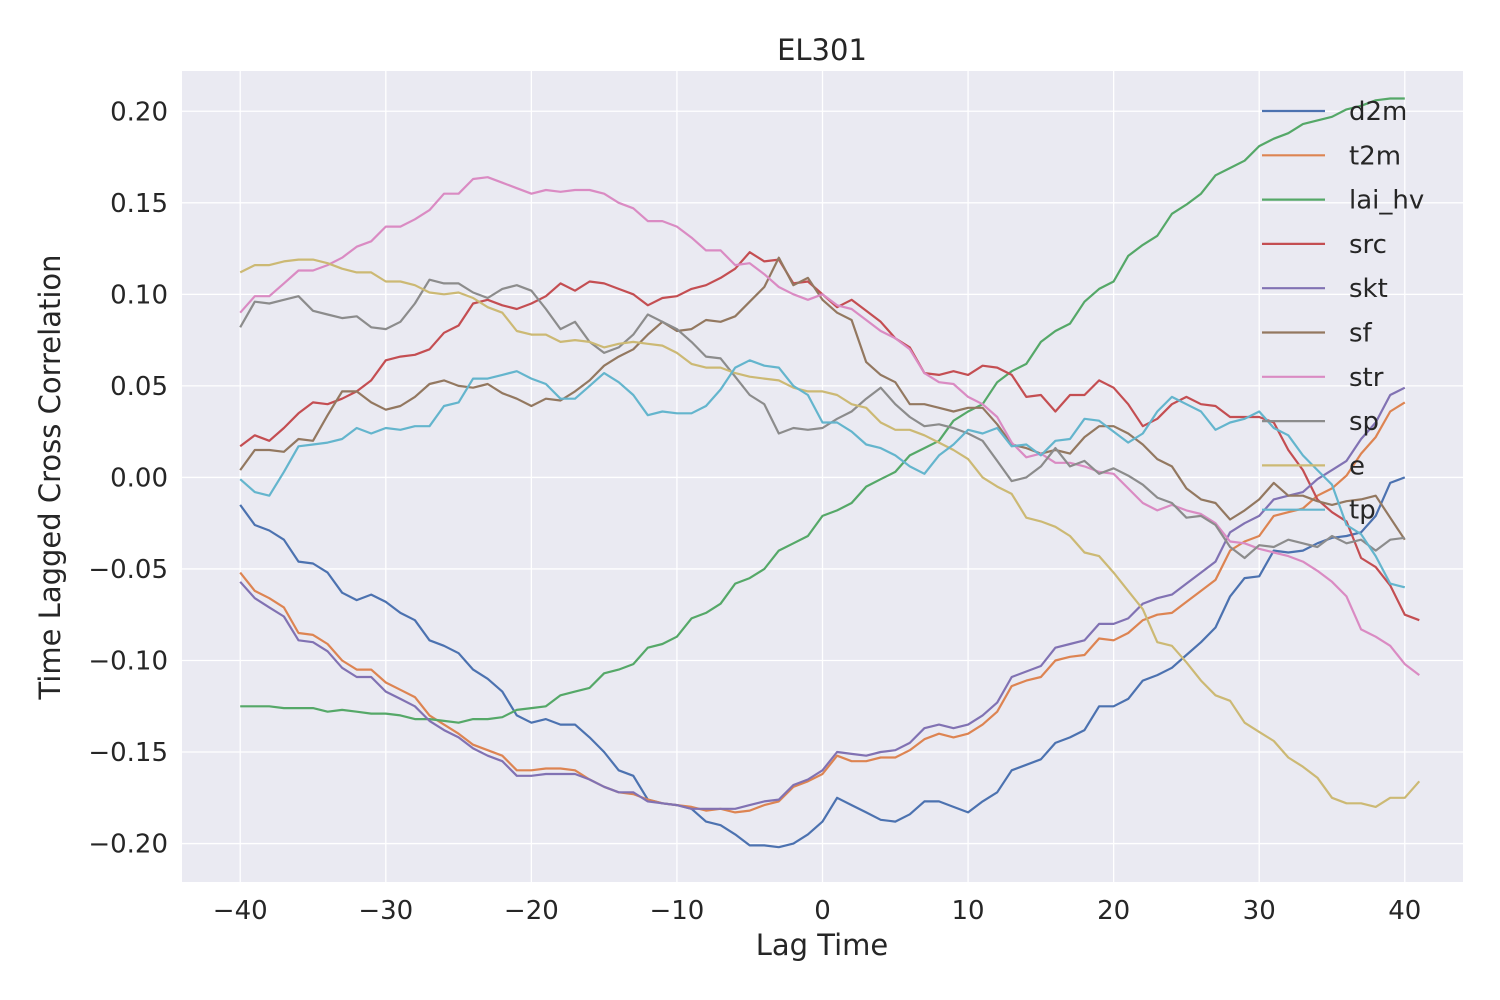 The image size is (1500, 1000). I want to click on chart-title: EL301, so click(822, 50).